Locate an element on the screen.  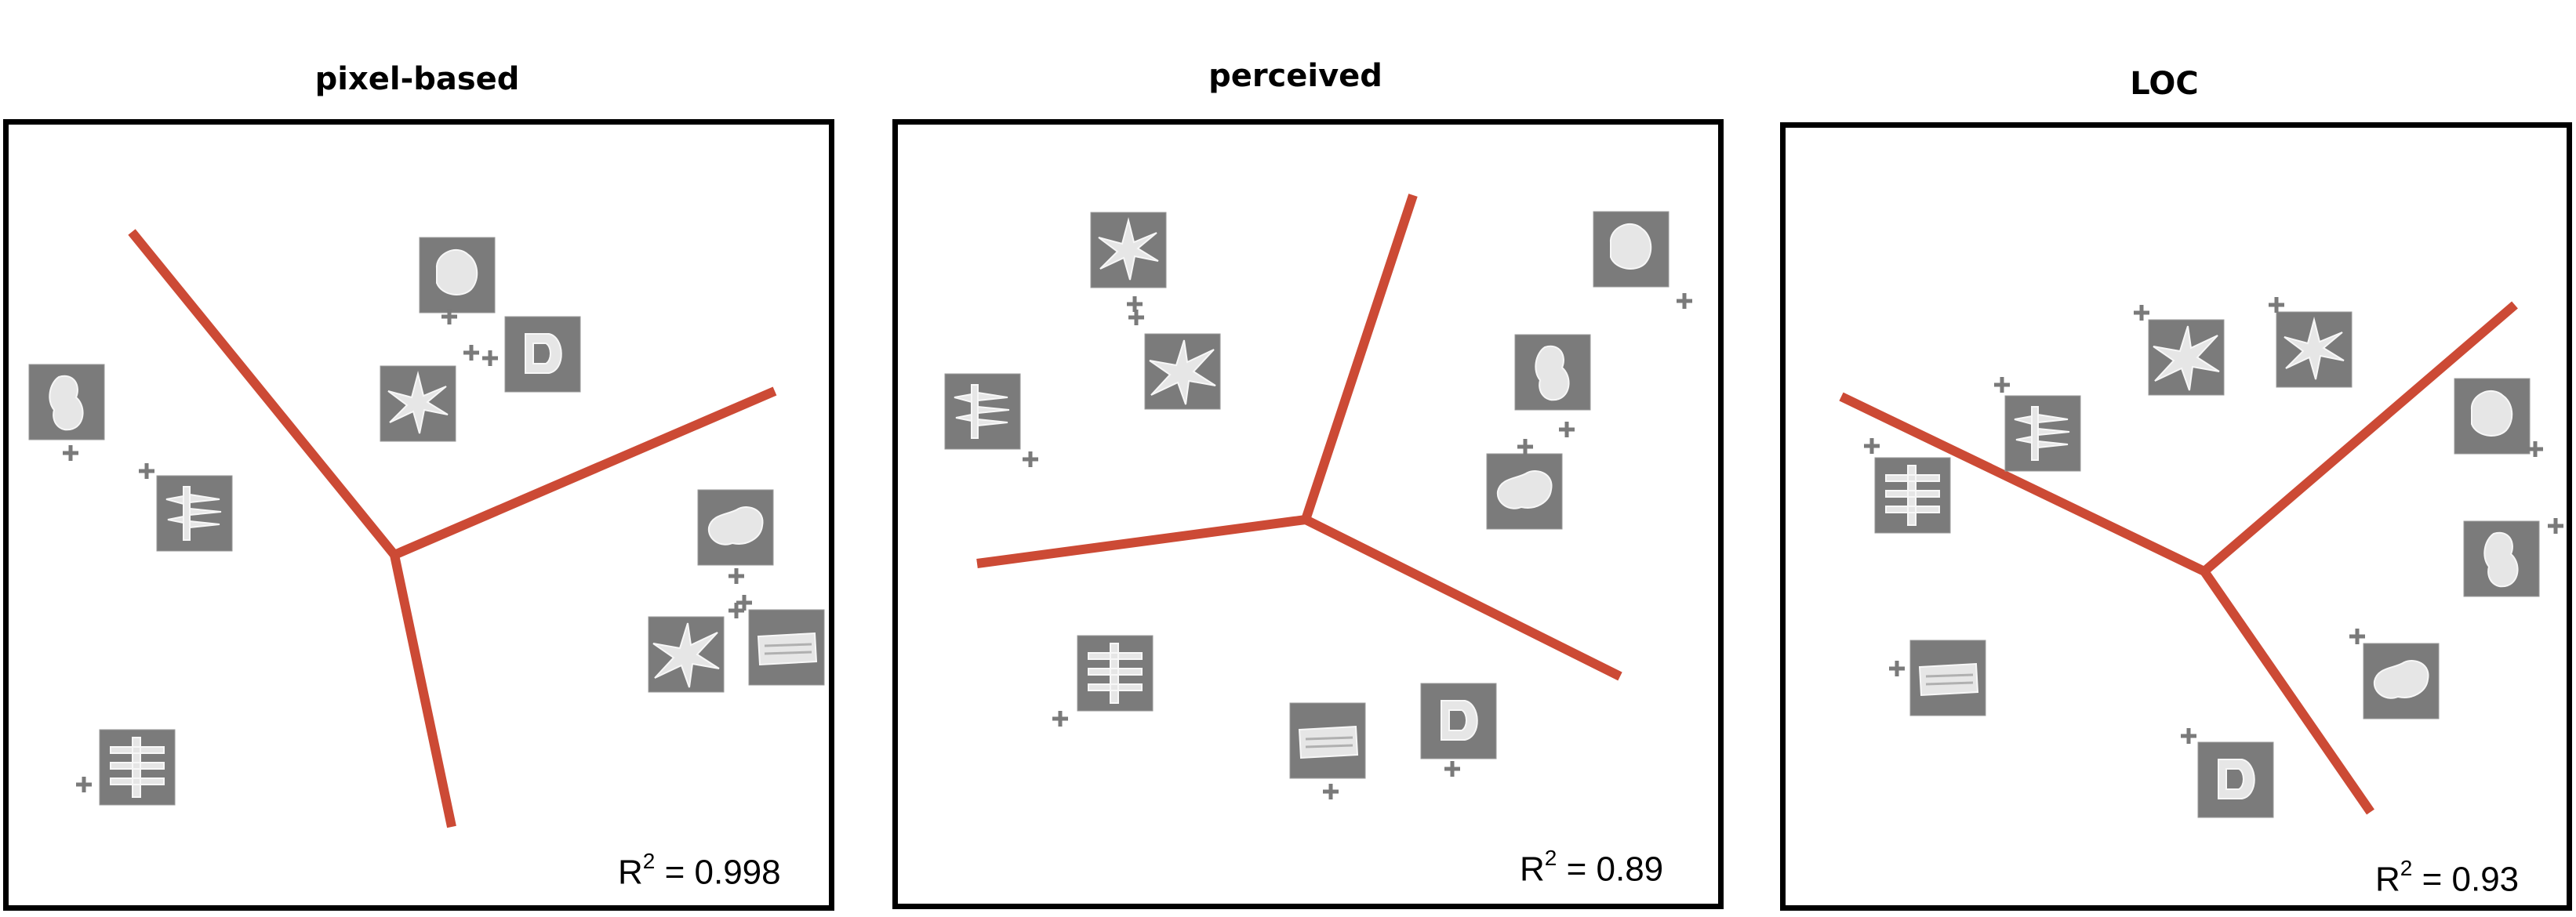
r2-value: R2 = 0.89 is located at coordinates (1592, 868).